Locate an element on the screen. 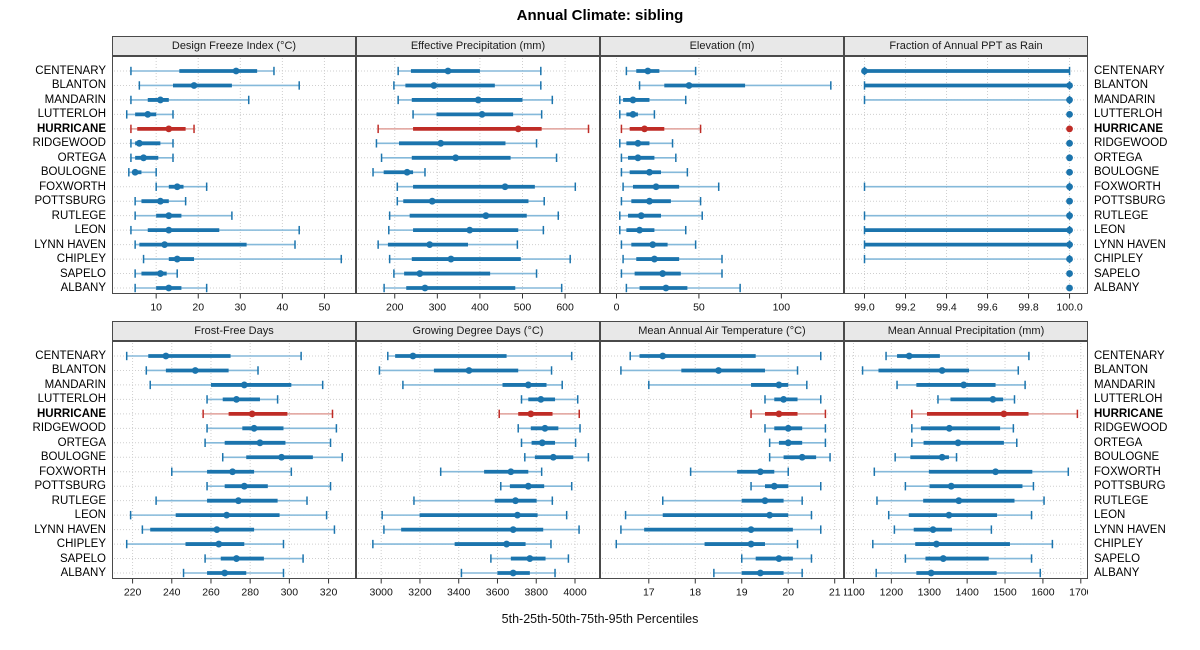 The width and height of the screenshot is (1200, 650). percentile-glyph-rutlege is located at coordinates (960, 500).